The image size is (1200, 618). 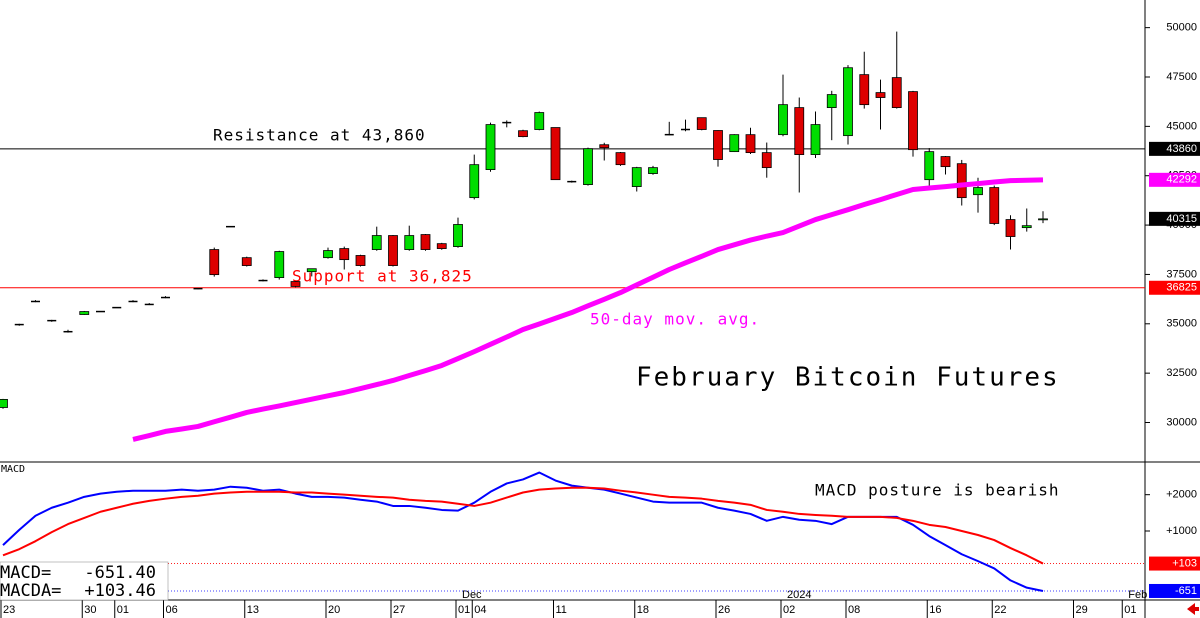 What do you see at coordinates (334, 610) in the screenshot?
I see `x-tick-label: 20` at bounding box center [334, 610].